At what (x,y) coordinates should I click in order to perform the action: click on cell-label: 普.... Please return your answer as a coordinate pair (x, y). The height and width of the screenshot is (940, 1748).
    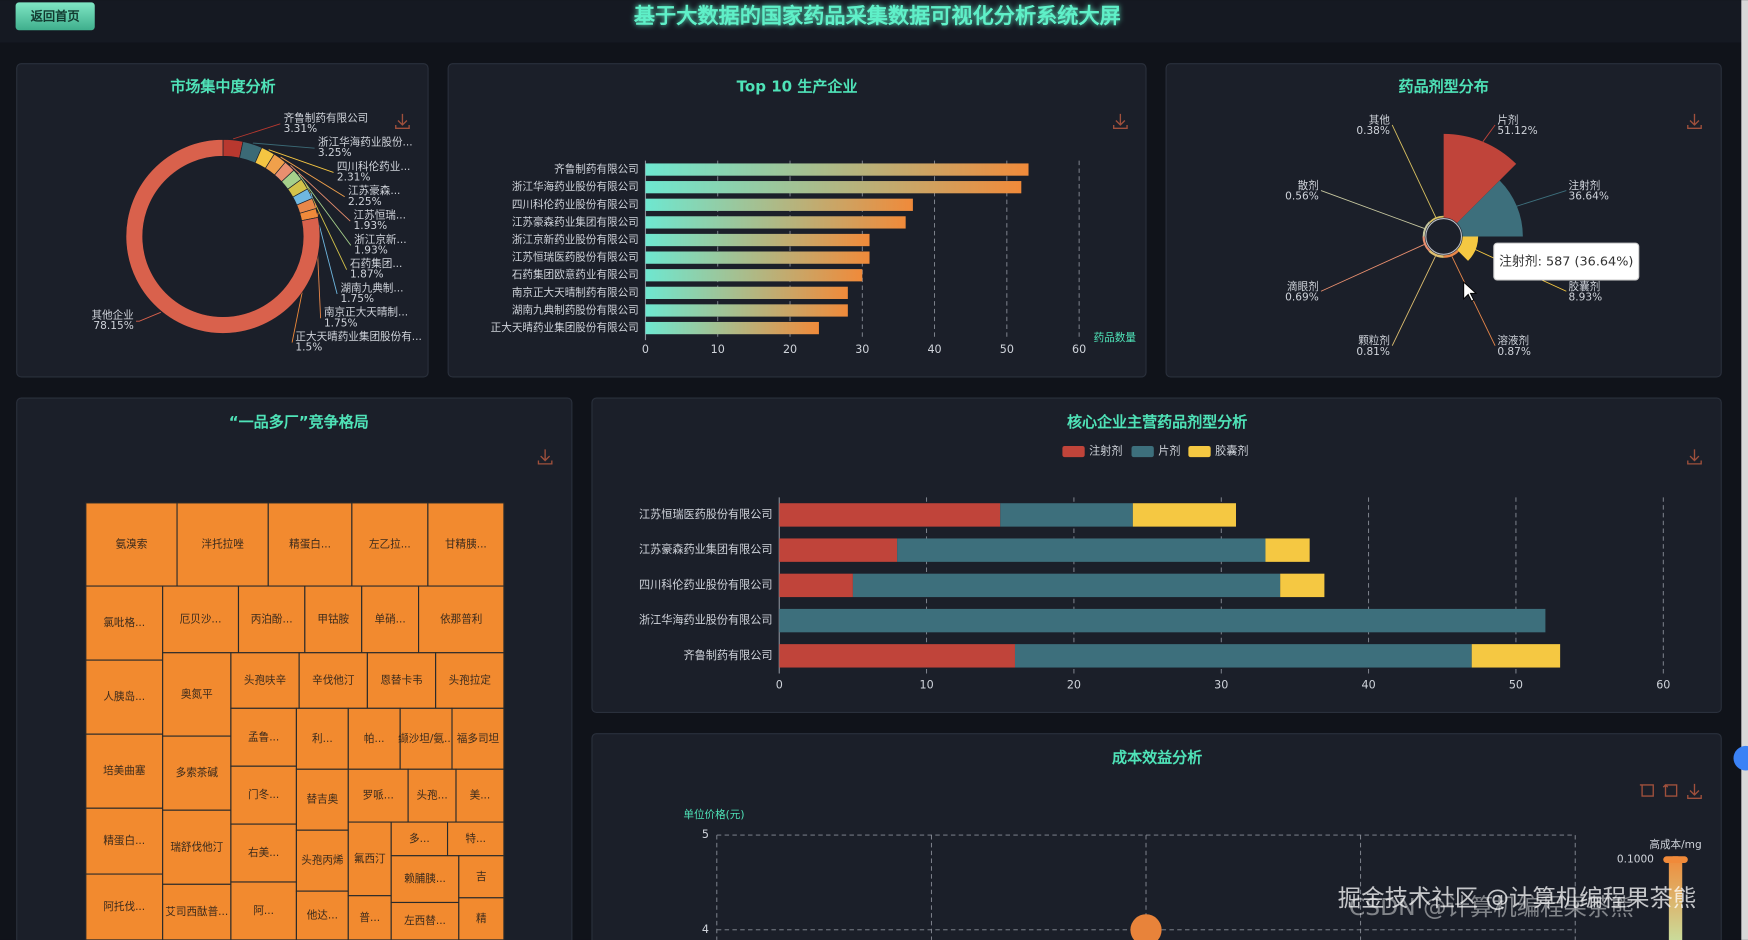
    Looking at the image, I should click on (369, 917).